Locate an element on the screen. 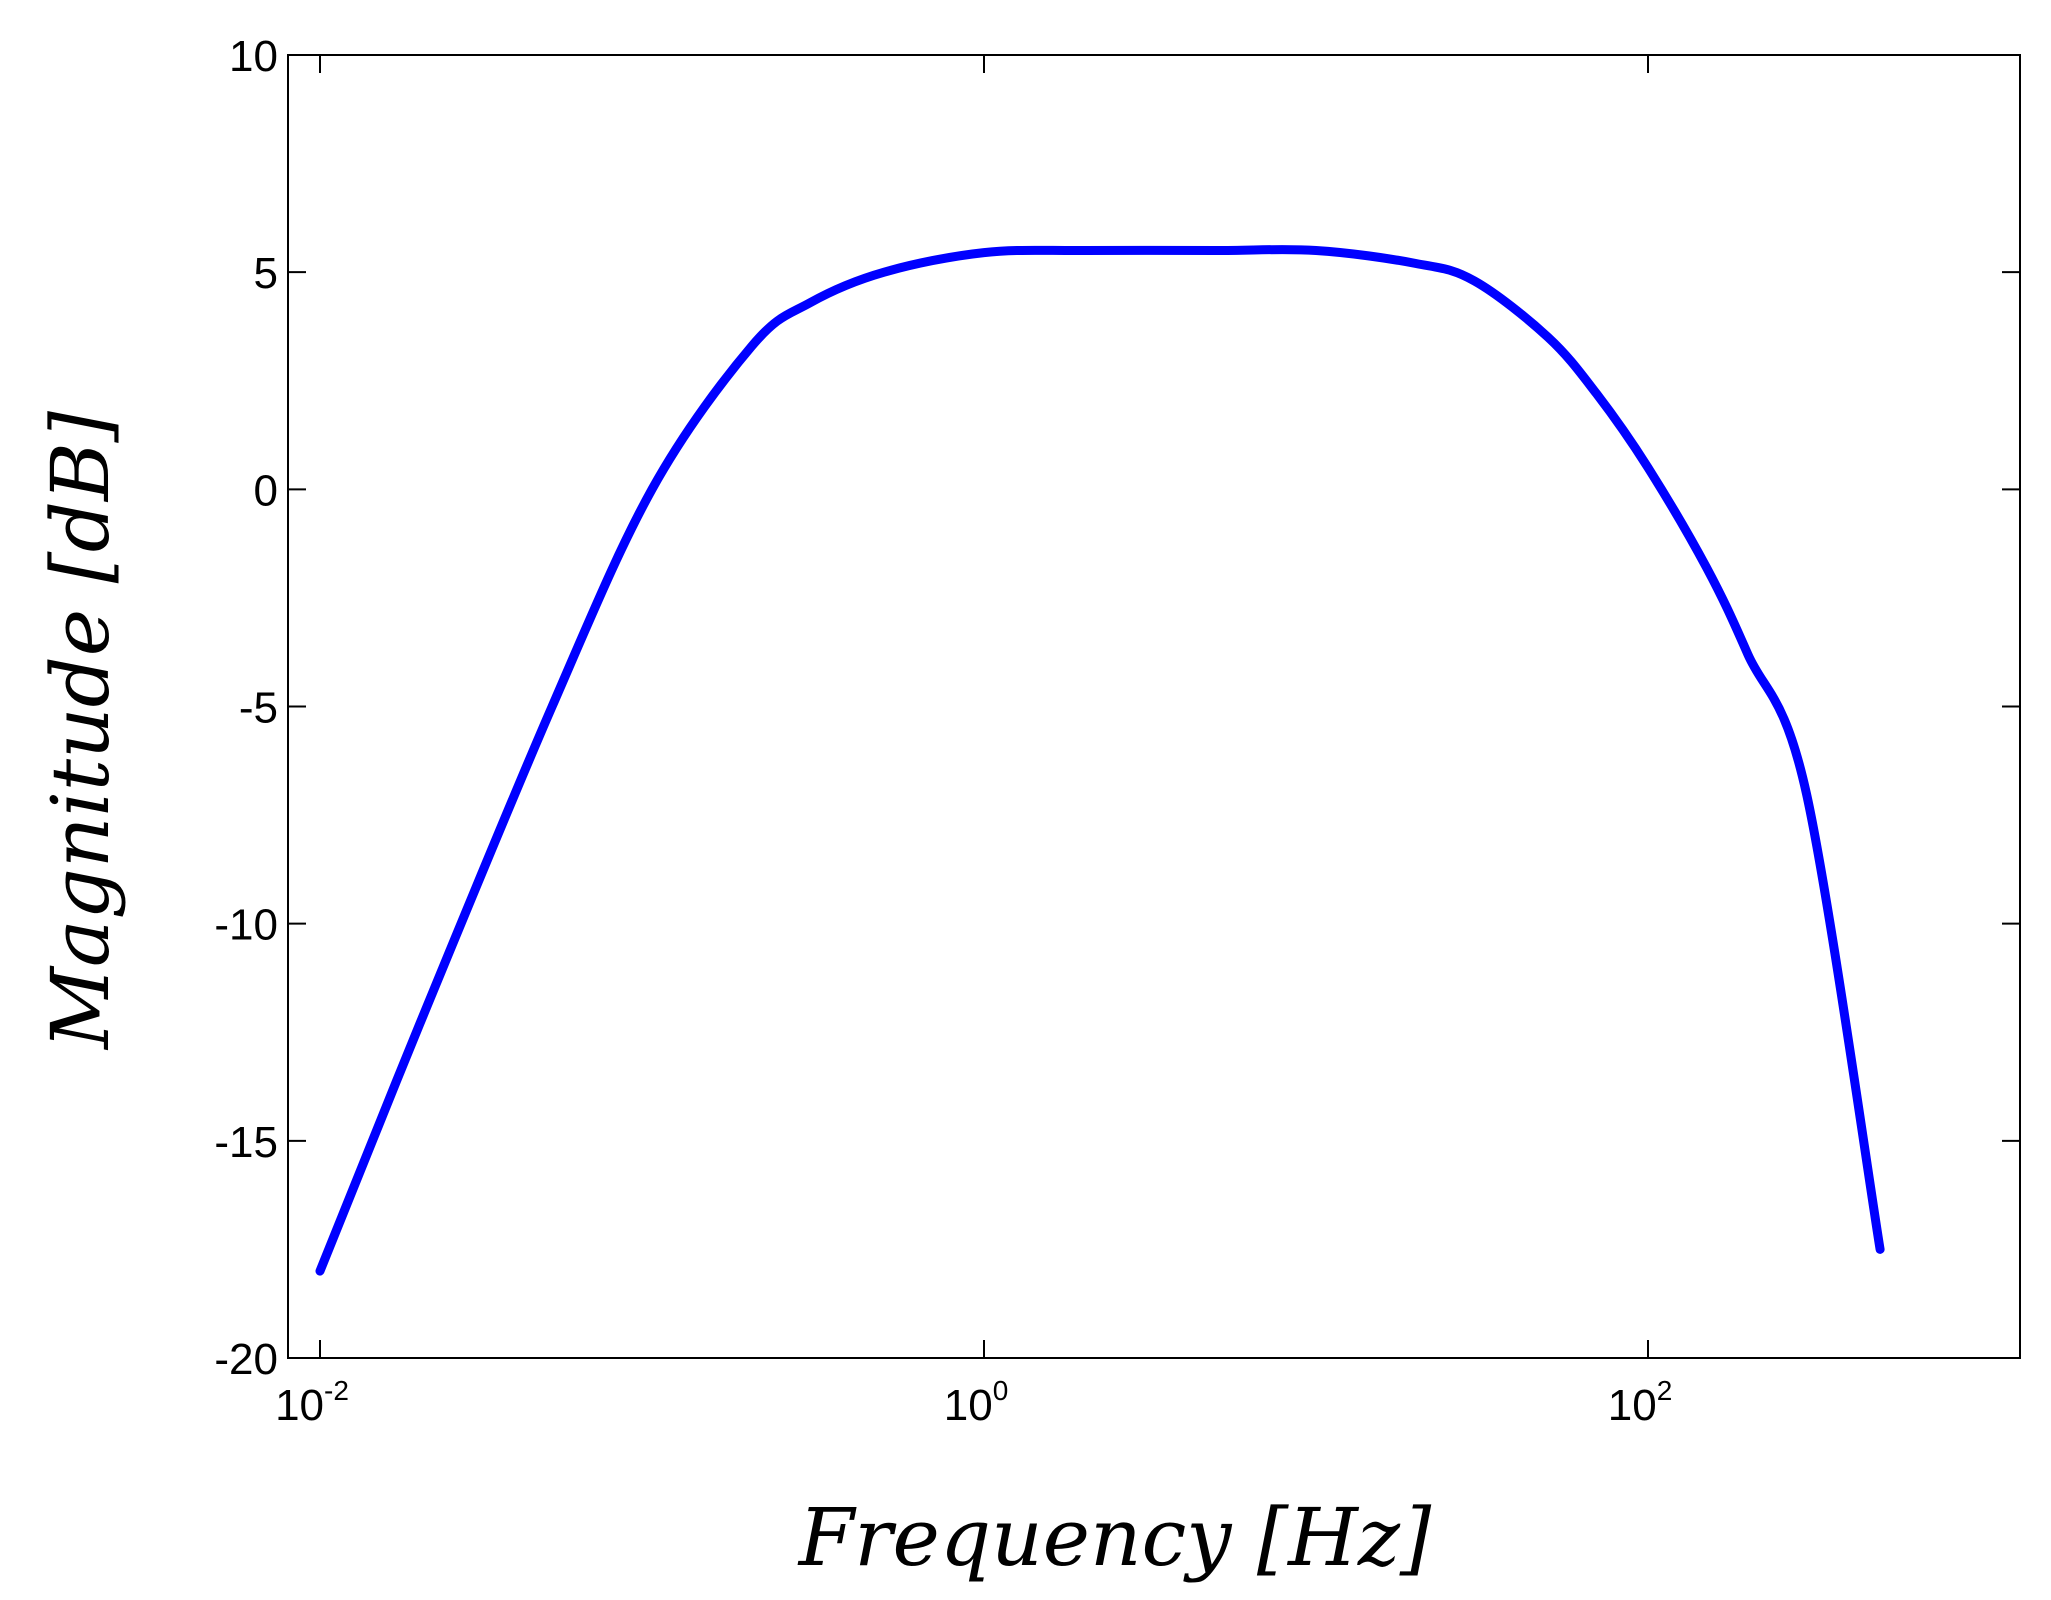 This screenshot has width=2051, height=1600. y-tick-label: 5 is located at coordinates (266, 273).